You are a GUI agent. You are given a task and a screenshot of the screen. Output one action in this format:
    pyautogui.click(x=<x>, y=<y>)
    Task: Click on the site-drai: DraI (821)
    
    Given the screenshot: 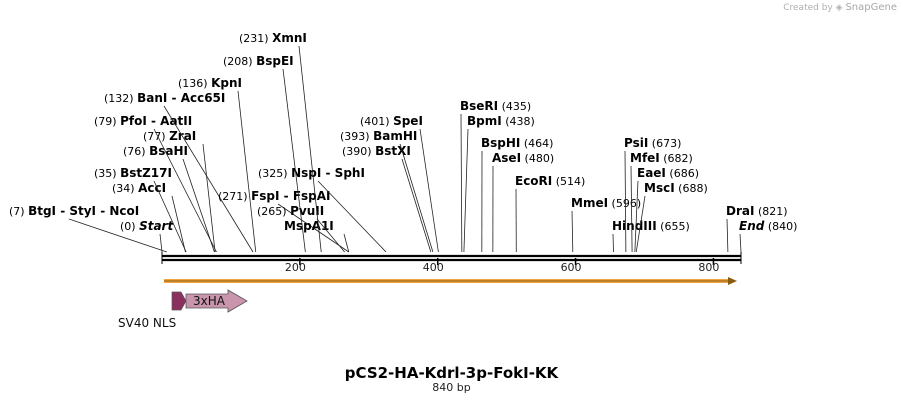 What is the action you would take?
    pyautogui.click(x=757, y=228)
    